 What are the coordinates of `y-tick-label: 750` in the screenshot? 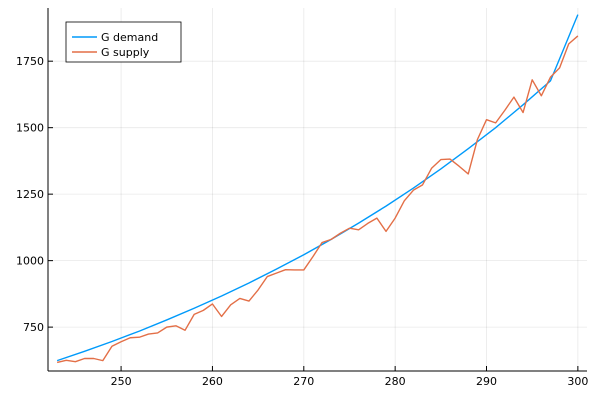 It's located at (33, 327).